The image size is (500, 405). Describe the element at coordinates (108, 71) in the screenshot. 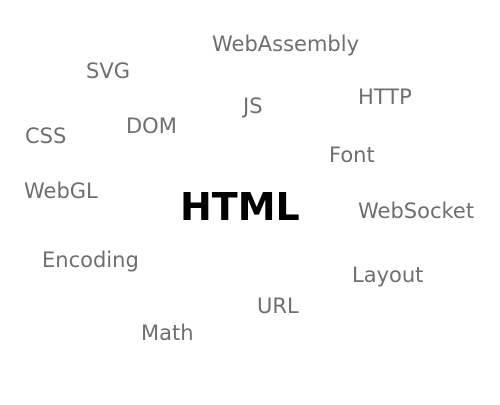

I see `word-svg: SVG` at that location.